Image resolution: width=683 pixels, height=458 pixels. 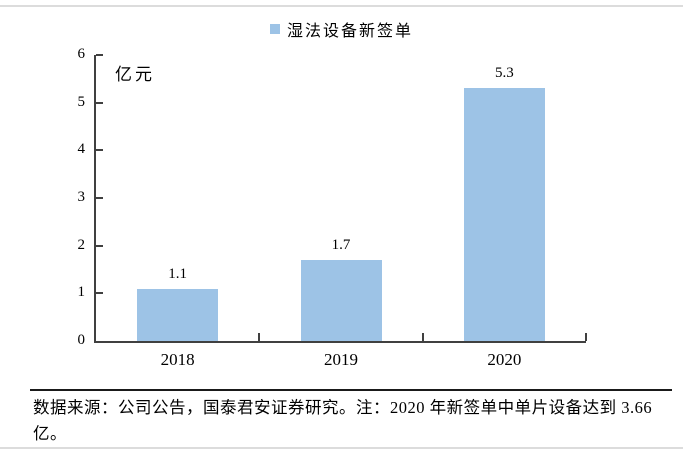 I want to click on legend-label: 湿法设备新签单, so click(x=349, y=31).